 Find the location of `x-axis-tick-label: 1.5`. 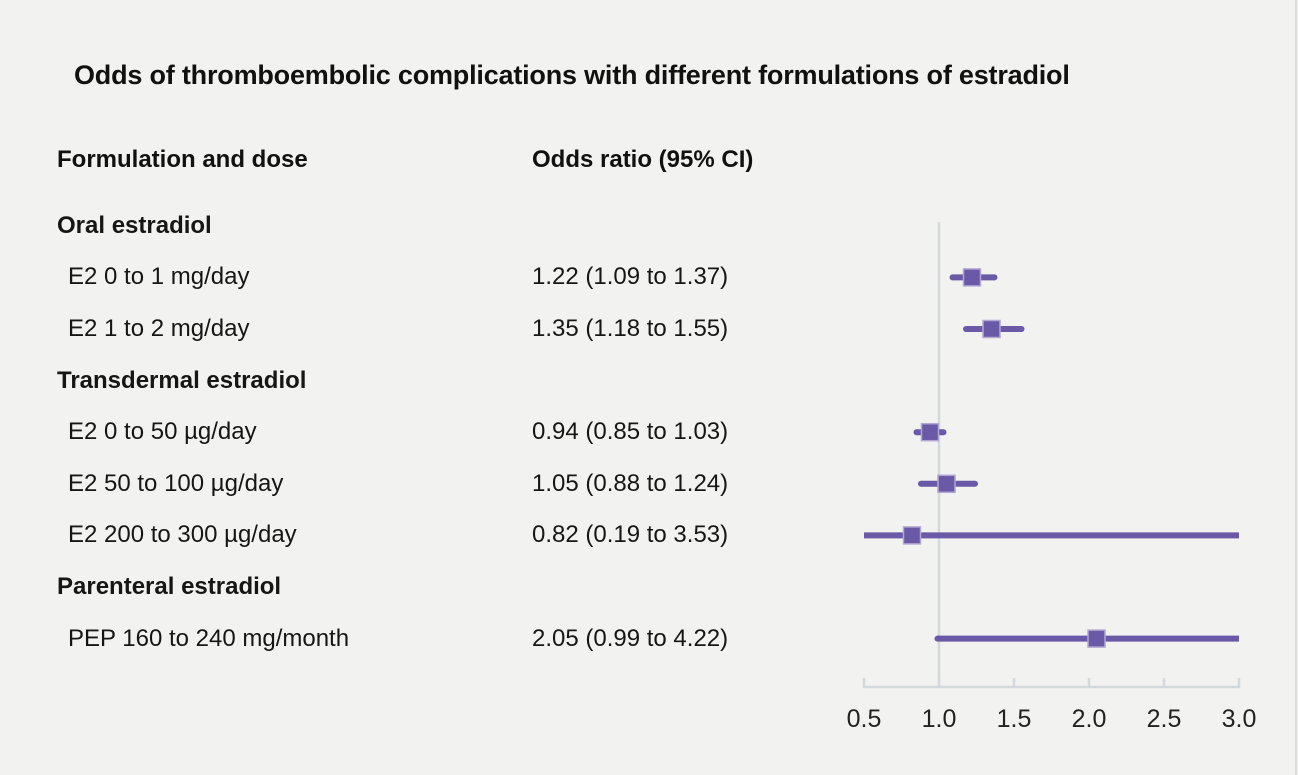

x-axis-tick-label: 1.5 is located at coordinates (1014, 719).